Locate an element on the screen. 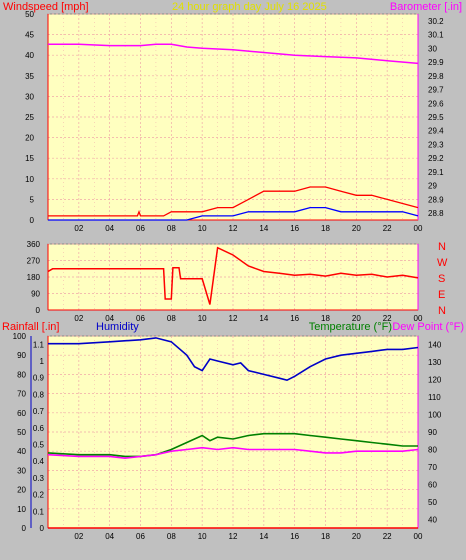 Image resolution: width=466 pixels, height=560 pixels. y-right-tick-label: 30.2 is located at coordinates (436, 21).